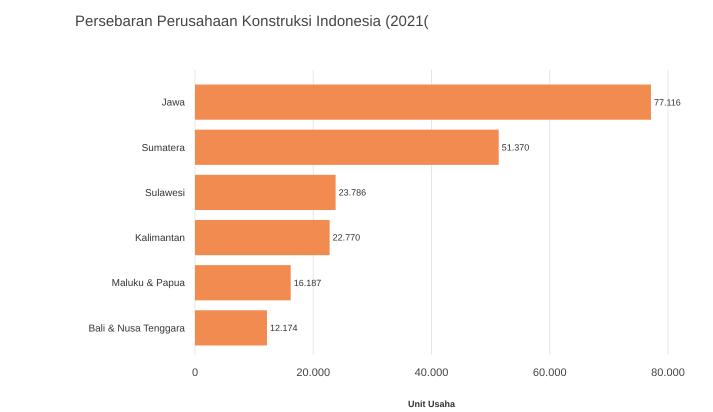 The image size is (713, 412). What do you see at coordinates (164, 193) in the screenshot?
I see `y-tick-label: Sulawesi` at bounding box center [164, 193].